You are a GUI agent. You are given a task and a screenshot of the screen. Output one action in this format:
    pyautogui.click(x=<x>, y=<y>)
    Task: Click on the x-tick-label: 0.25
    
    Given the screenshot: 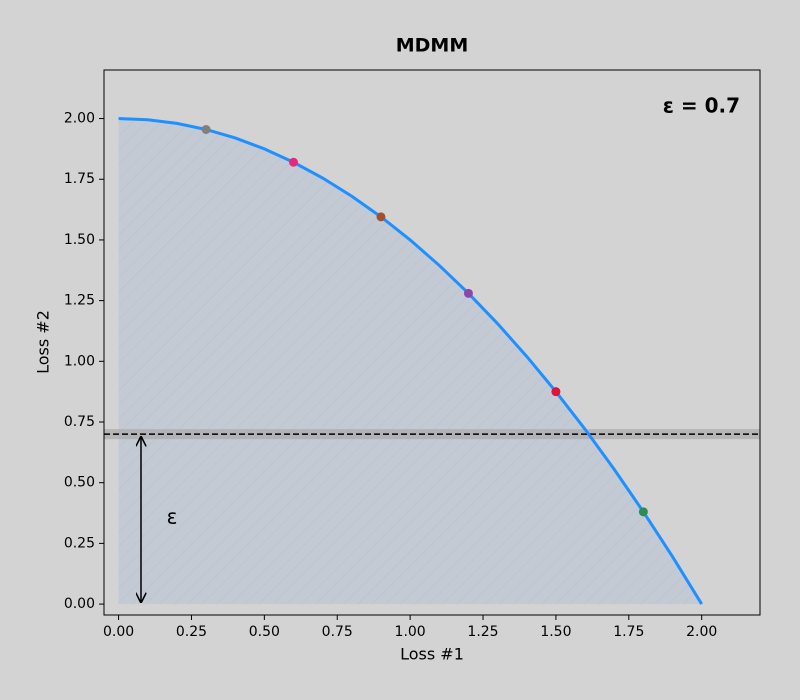 What is the action you would take?
    pyautogui.click(x=191, y=632)
    